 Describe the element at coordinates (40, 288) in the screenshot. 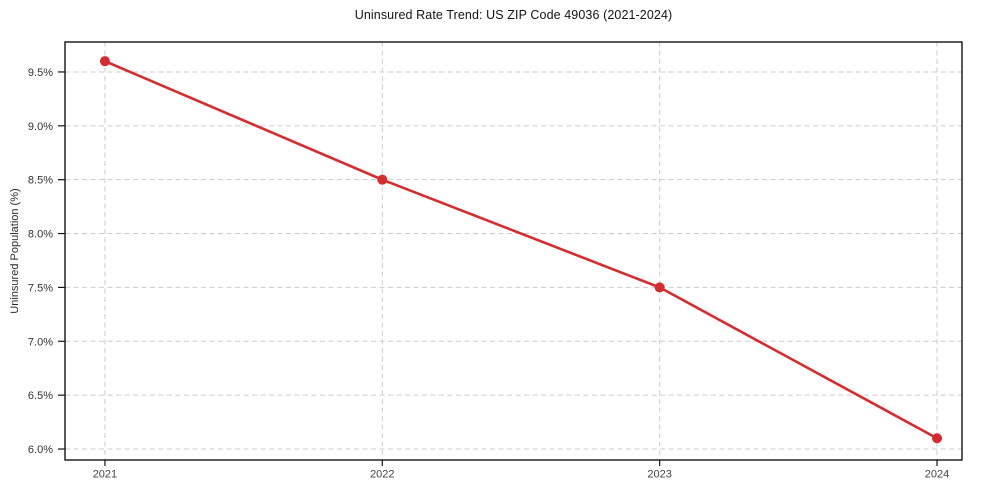

I see `y-tick-label: 7.5%` at that location.